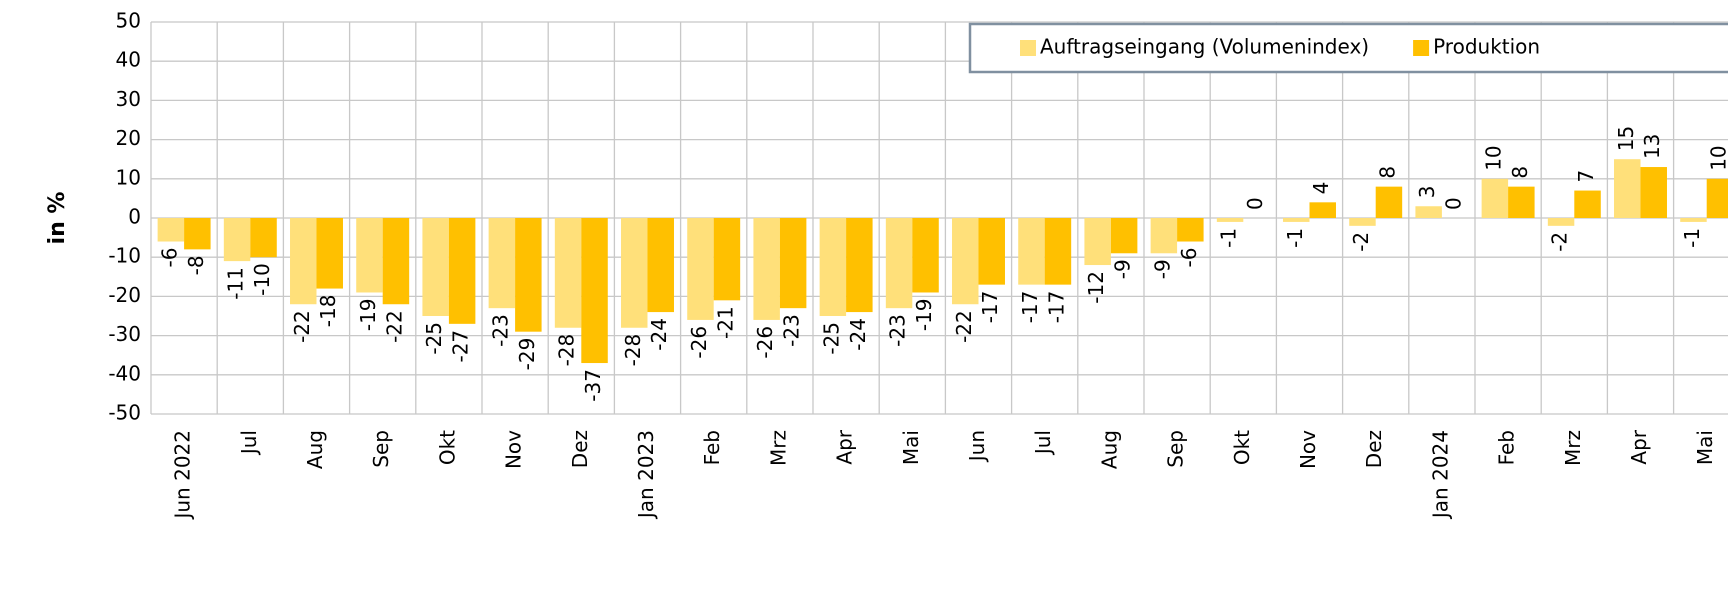  What do you see at coordinates (1652, 146) in the screenshot?
I see `data-label: 13` at bounding box center [1652, 146].